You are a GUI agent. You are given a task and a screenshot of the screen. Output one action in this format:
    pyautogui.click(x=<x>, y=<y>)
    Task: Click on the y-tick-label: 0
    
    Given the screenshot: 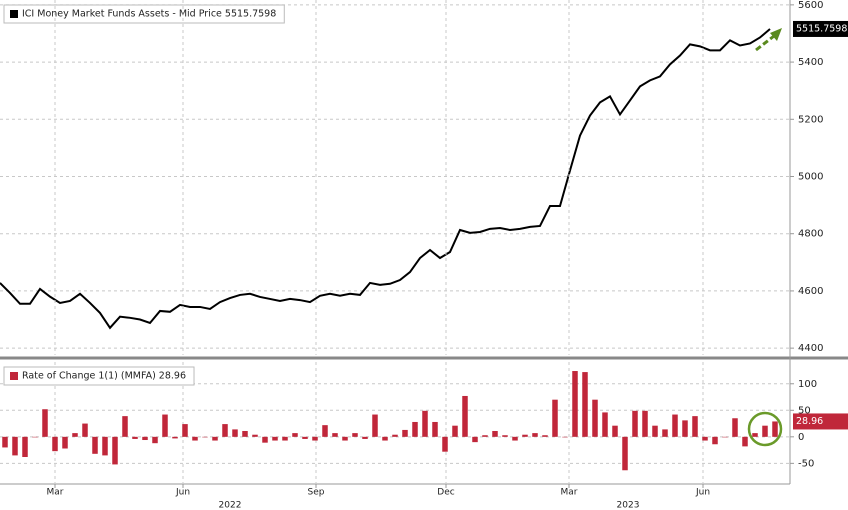 What is the action you would take?
    pyautogui.click(x=801, y=437)
    